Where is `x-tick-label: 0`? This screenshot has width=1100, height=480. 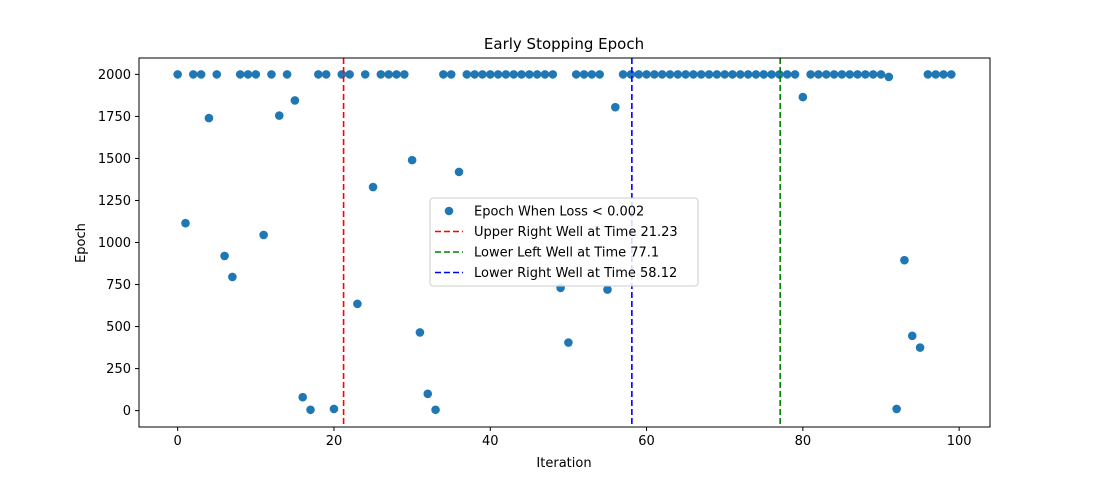
x-tick-label: 0 is located at coordinates (178, 441).